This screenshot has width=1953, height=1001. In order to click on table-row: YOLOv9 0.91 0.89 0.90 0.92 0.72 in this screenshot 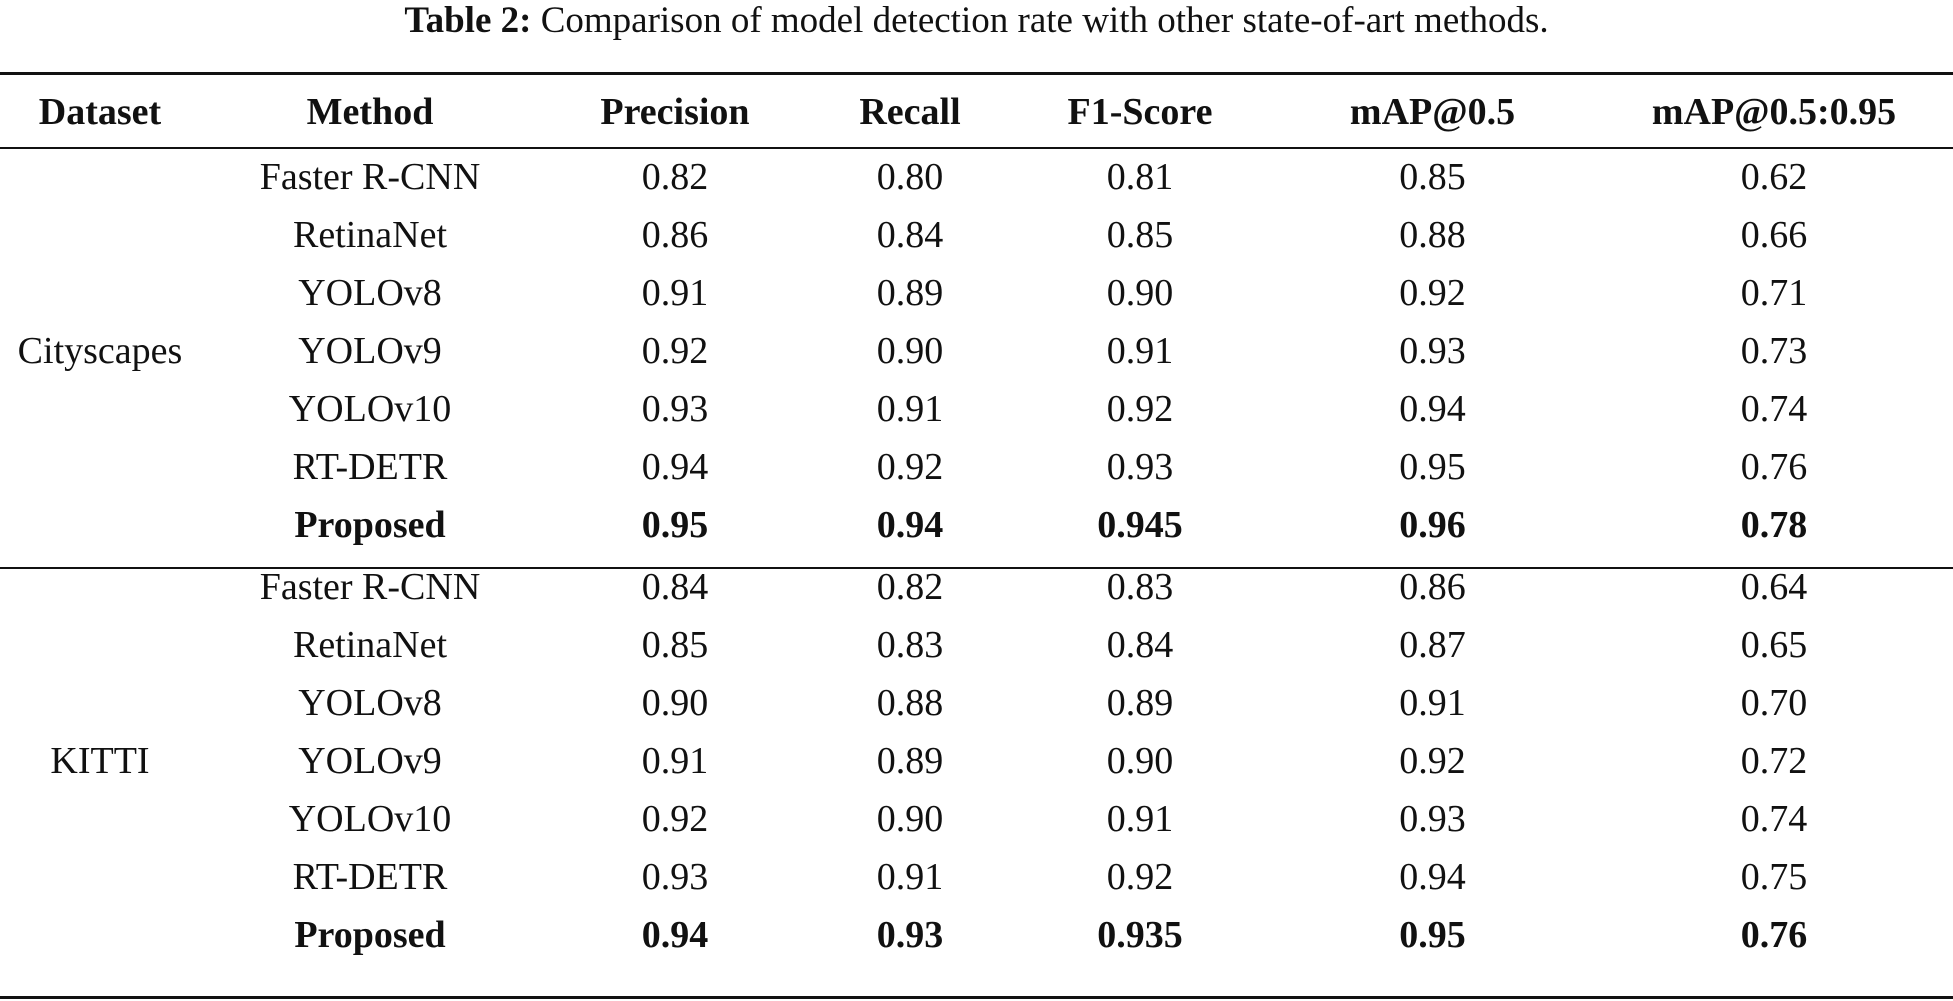, I will do `click(976, 761)`.